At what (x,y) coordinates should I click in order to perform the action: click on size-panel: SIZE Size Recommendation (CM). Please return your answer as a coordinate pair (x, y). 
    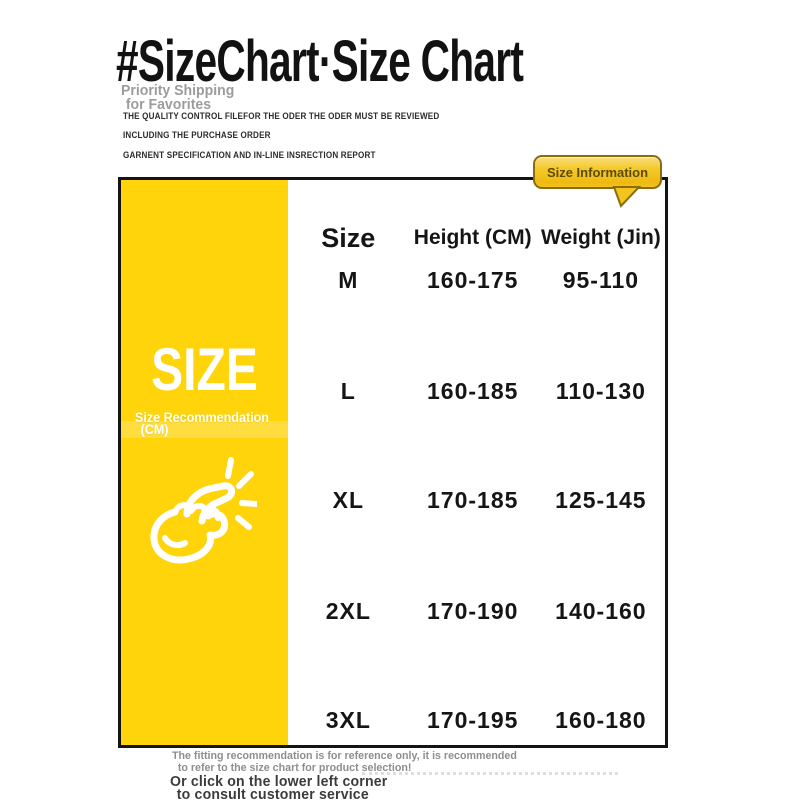
    Looking at the image, I should click on (204, 462).